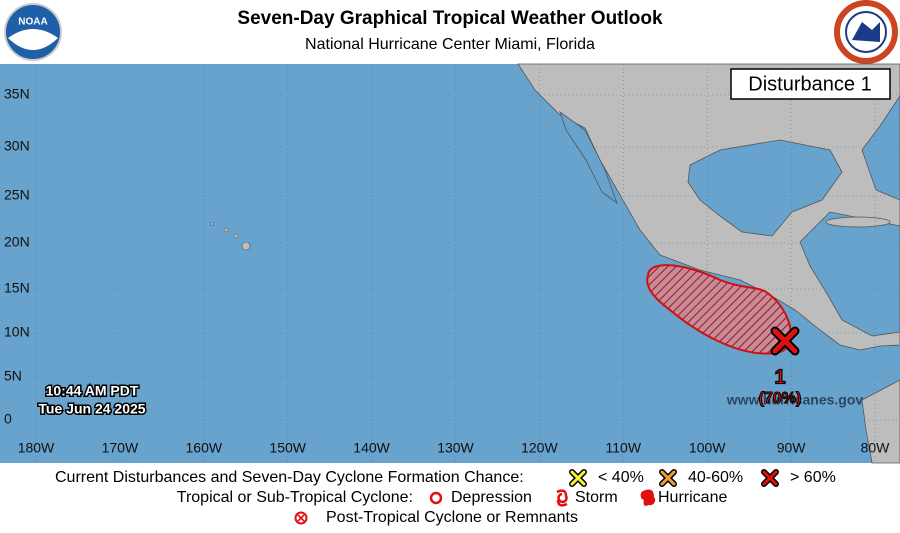 This screenshot has height=533, width=900. I want to click on land-south-america, so click(880, 421).